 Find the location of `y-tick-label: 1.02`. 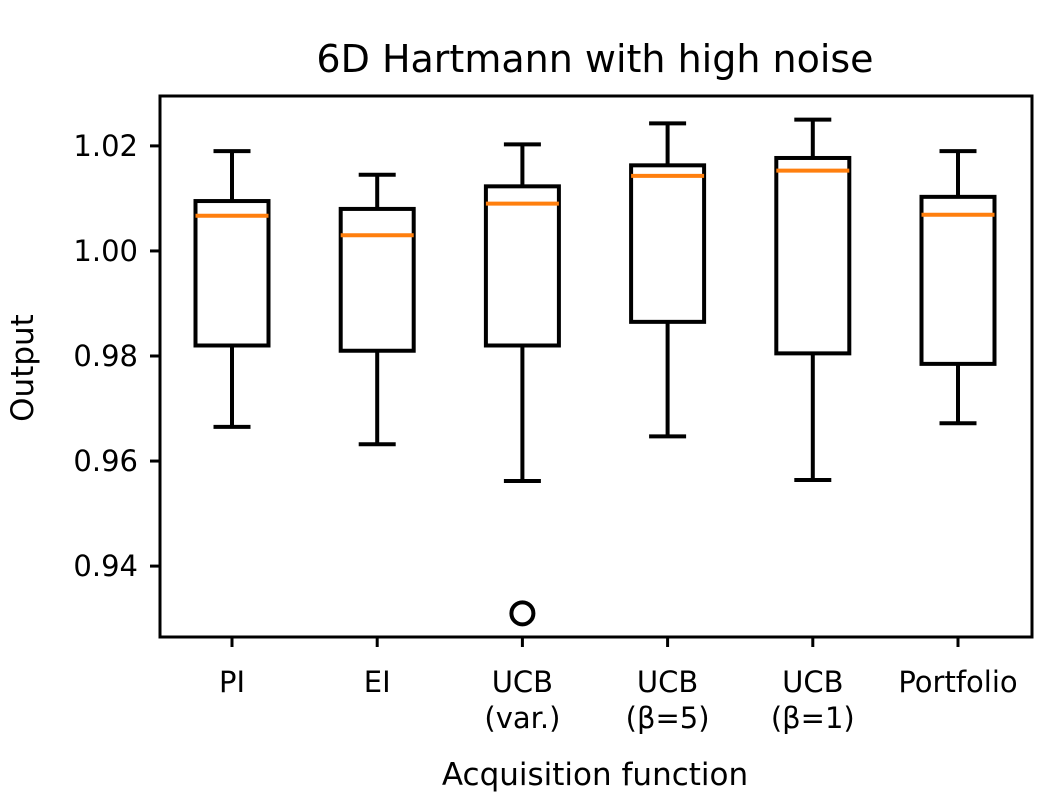

y-tick-label: 1.02 is located at coordinates (105, 146).